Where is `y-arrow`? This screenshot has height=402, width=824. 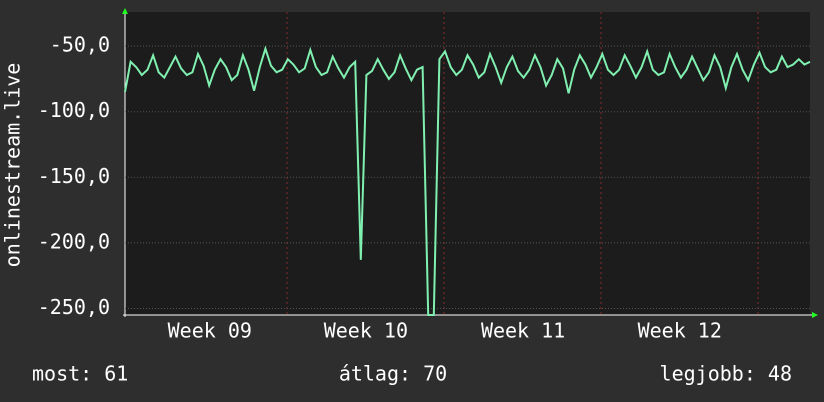 y-arrow is located at coordinates (125, 11).